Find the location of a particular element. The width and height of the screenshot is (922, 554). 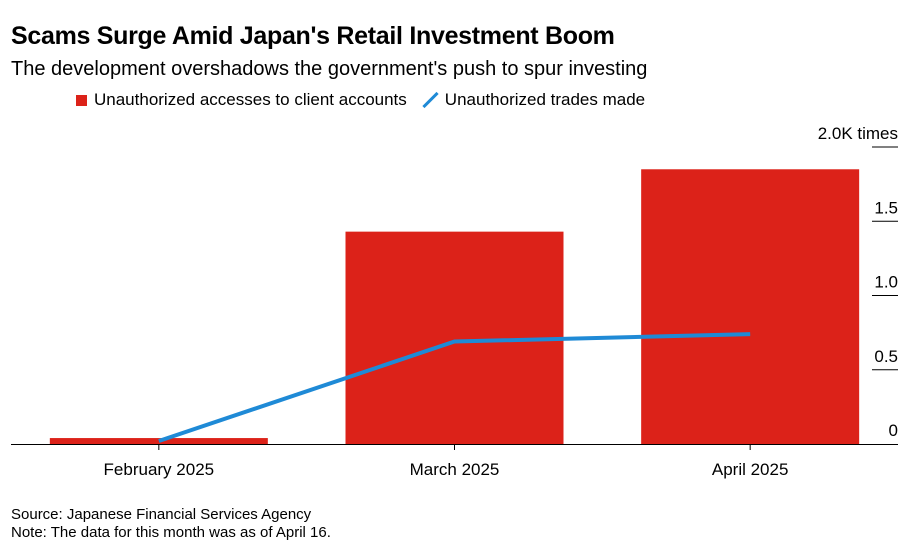

x-tick-label: February 2025 is located at coordinates (159, 469).